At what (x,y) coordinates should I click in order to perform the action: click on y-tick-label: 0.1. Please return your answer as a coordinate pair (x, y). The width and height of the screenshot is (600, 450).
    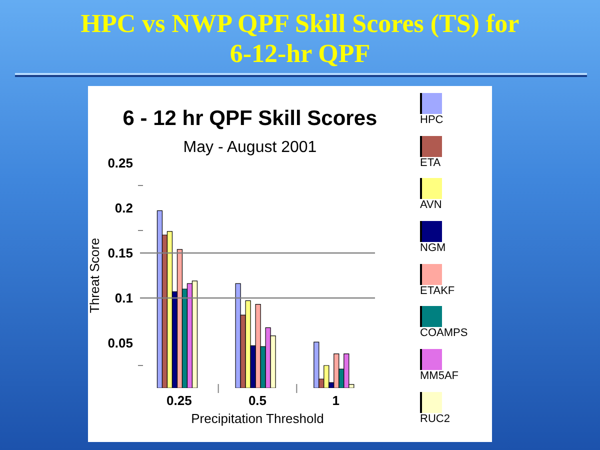
    Looking at the image, I should click on (123, 298).